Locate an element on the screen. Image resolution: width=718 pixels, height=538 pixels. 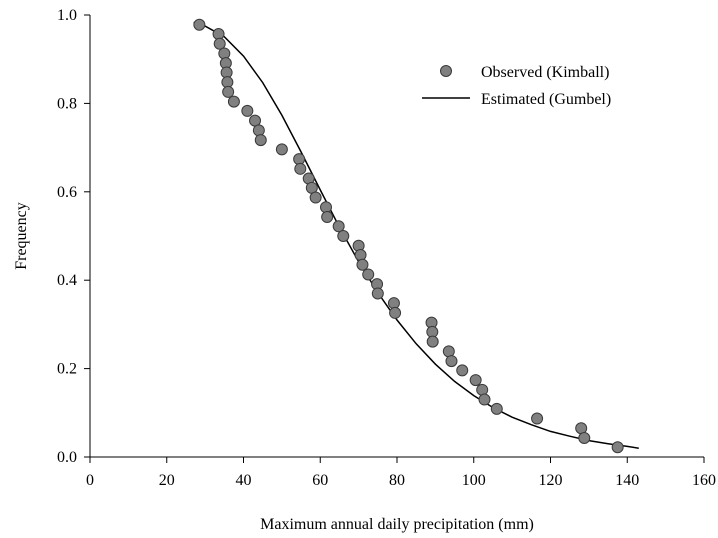
x-tick-label: 20 is located at coordinates (167, 480).